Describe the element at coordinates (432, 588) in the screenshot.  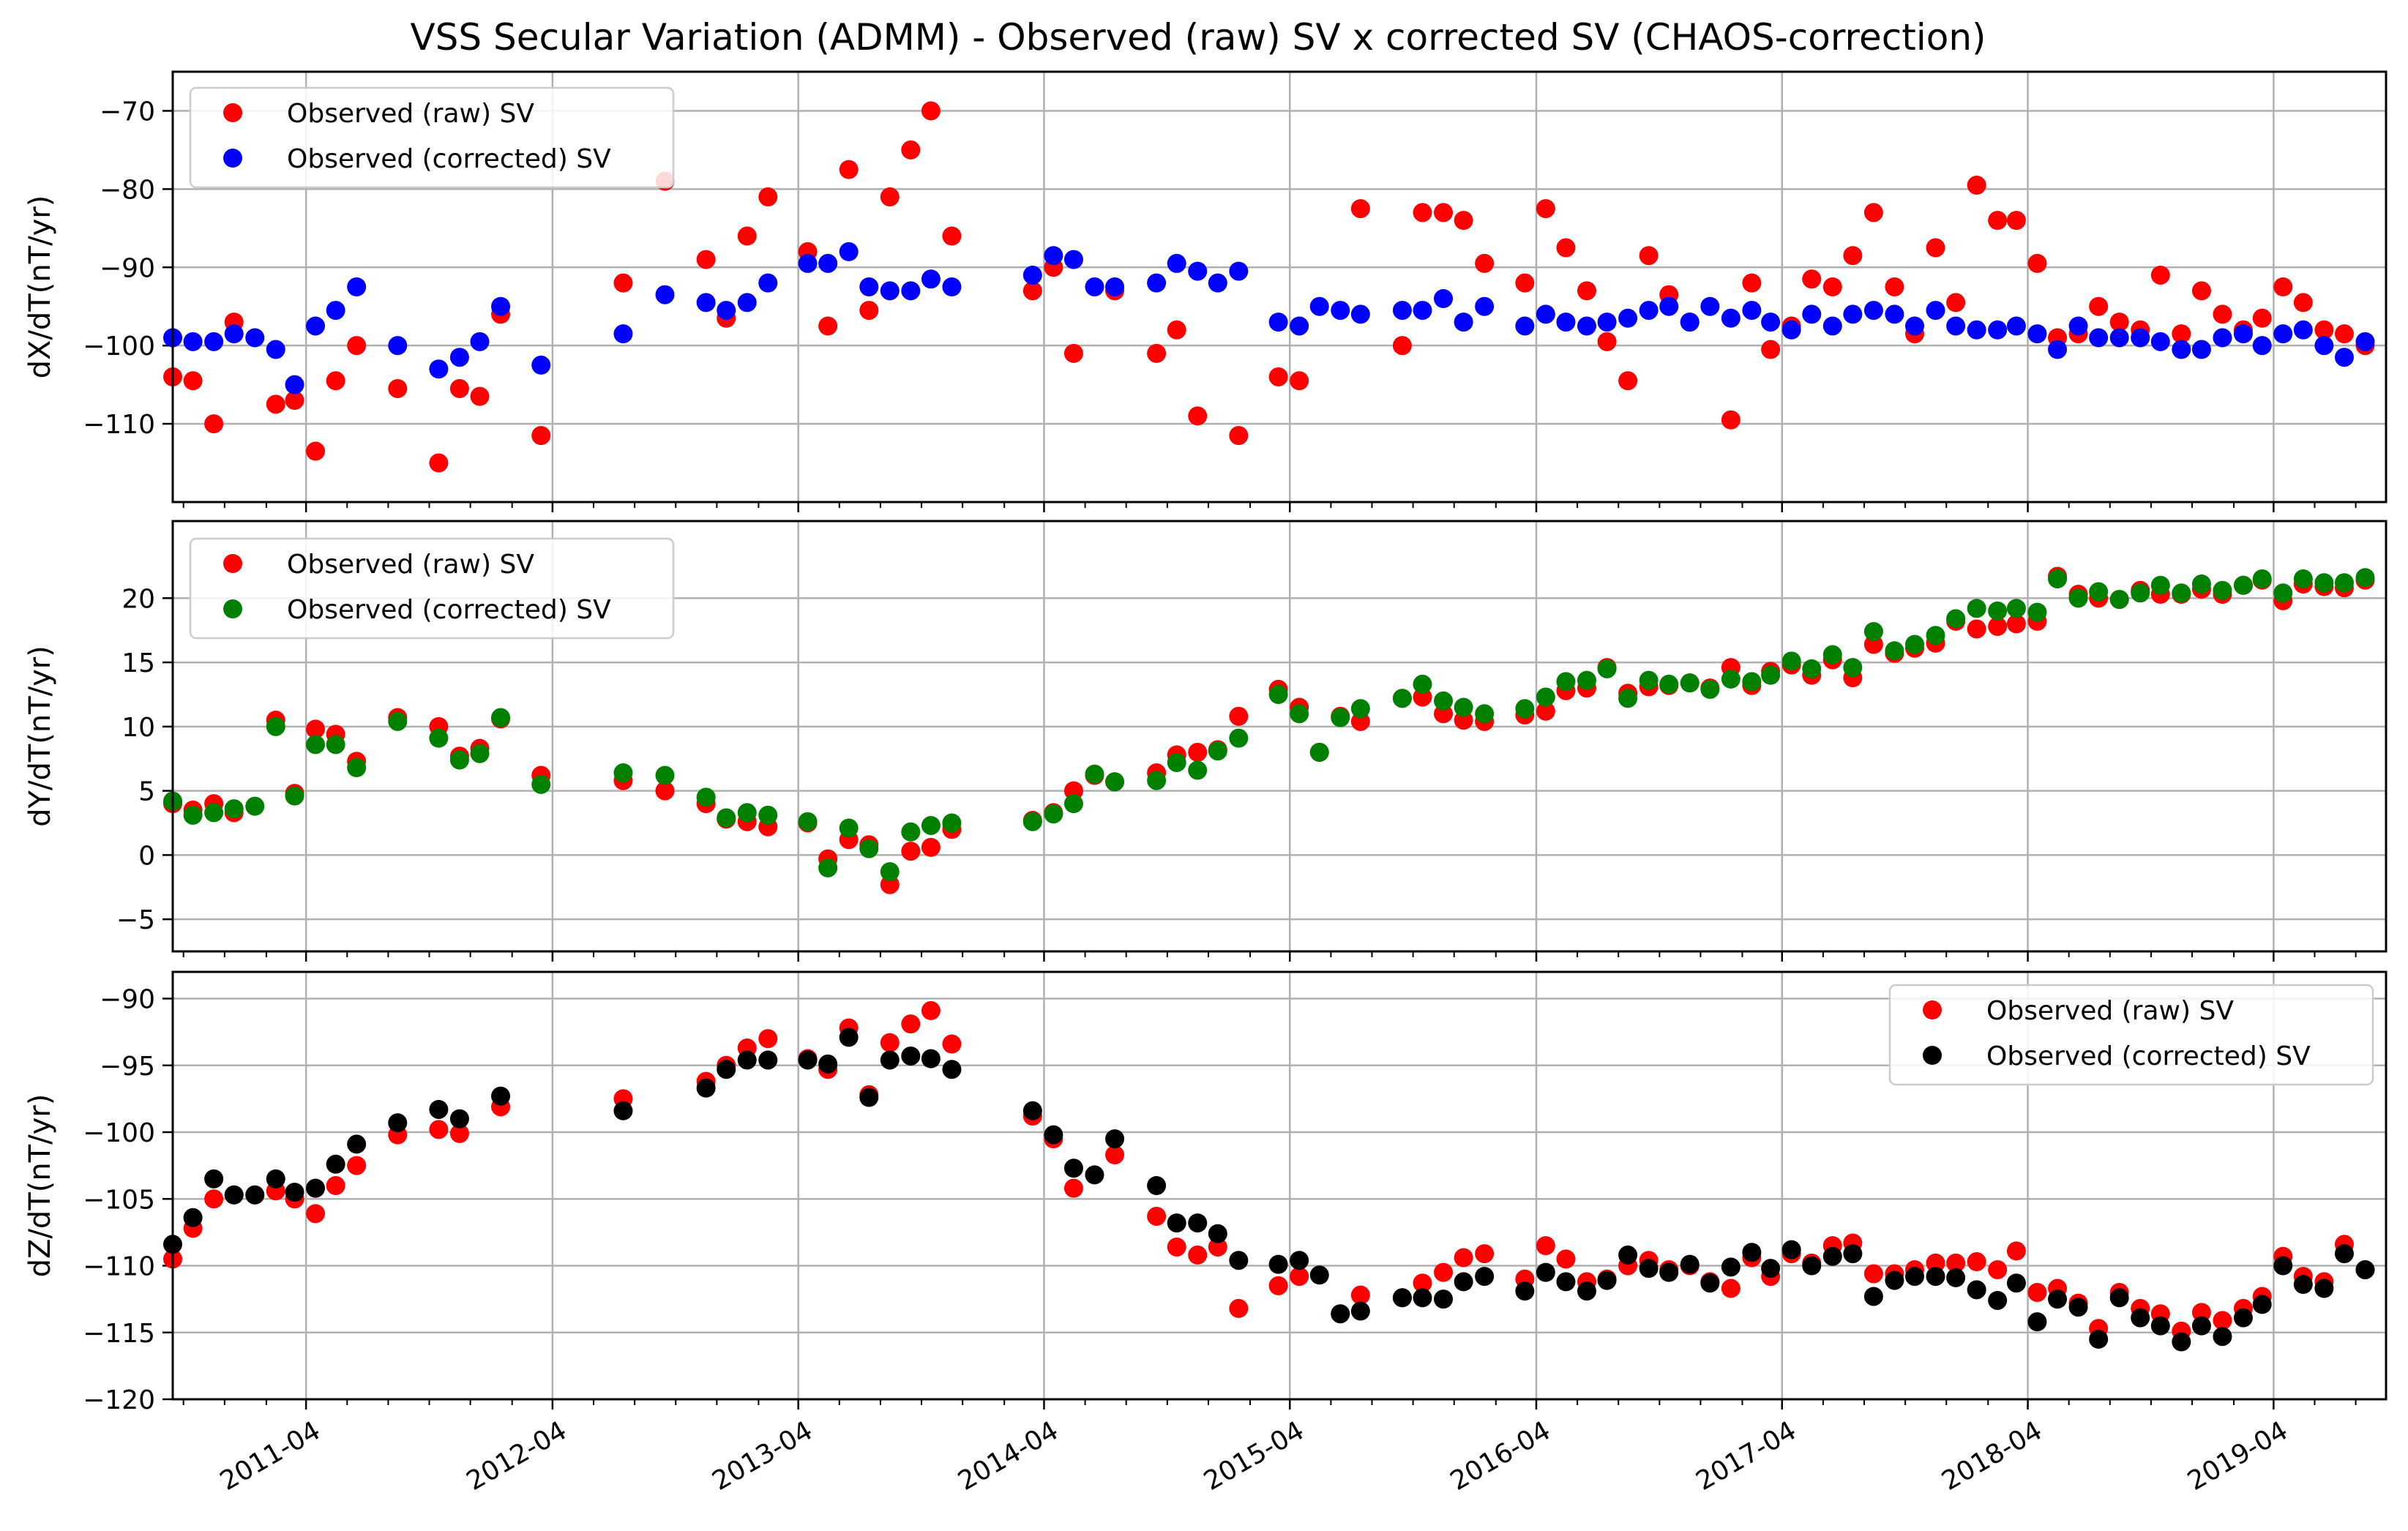
I see `legend: Observed (raw) SV Observed (corrected) SV` at that location.